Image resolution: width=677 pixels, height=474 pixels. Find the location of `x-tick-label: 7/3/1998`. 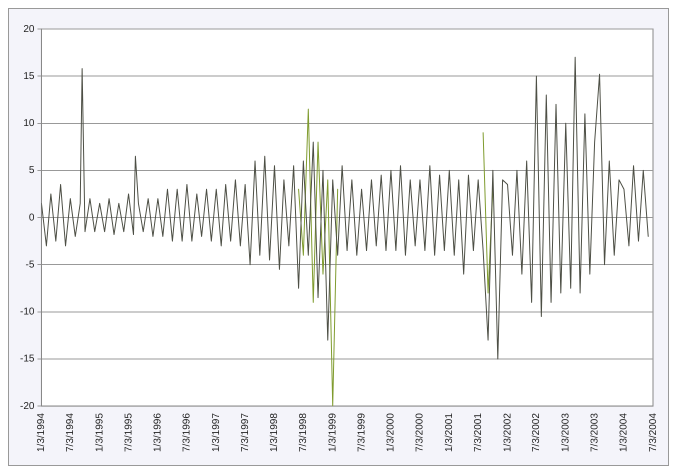

x-tick-label: 7/3/1998 is located at coordinates (304, 432).